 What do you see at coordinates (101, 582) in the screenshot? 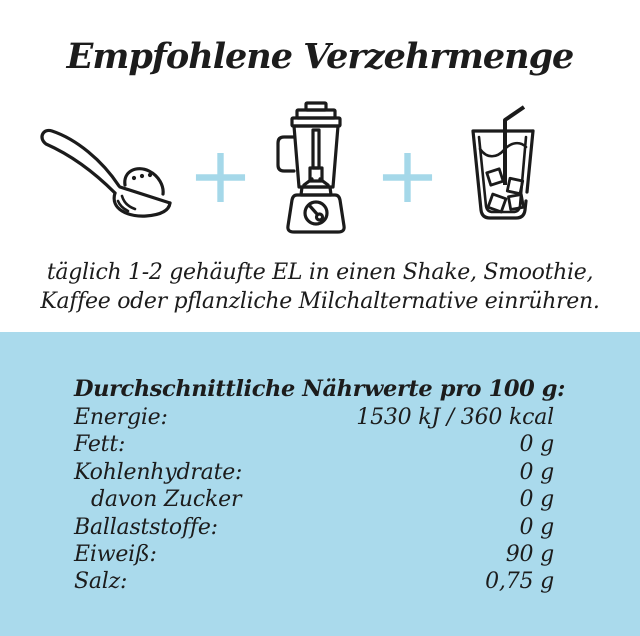
I see `nutrition-label: Salz:` at bounding box center [101, 582].